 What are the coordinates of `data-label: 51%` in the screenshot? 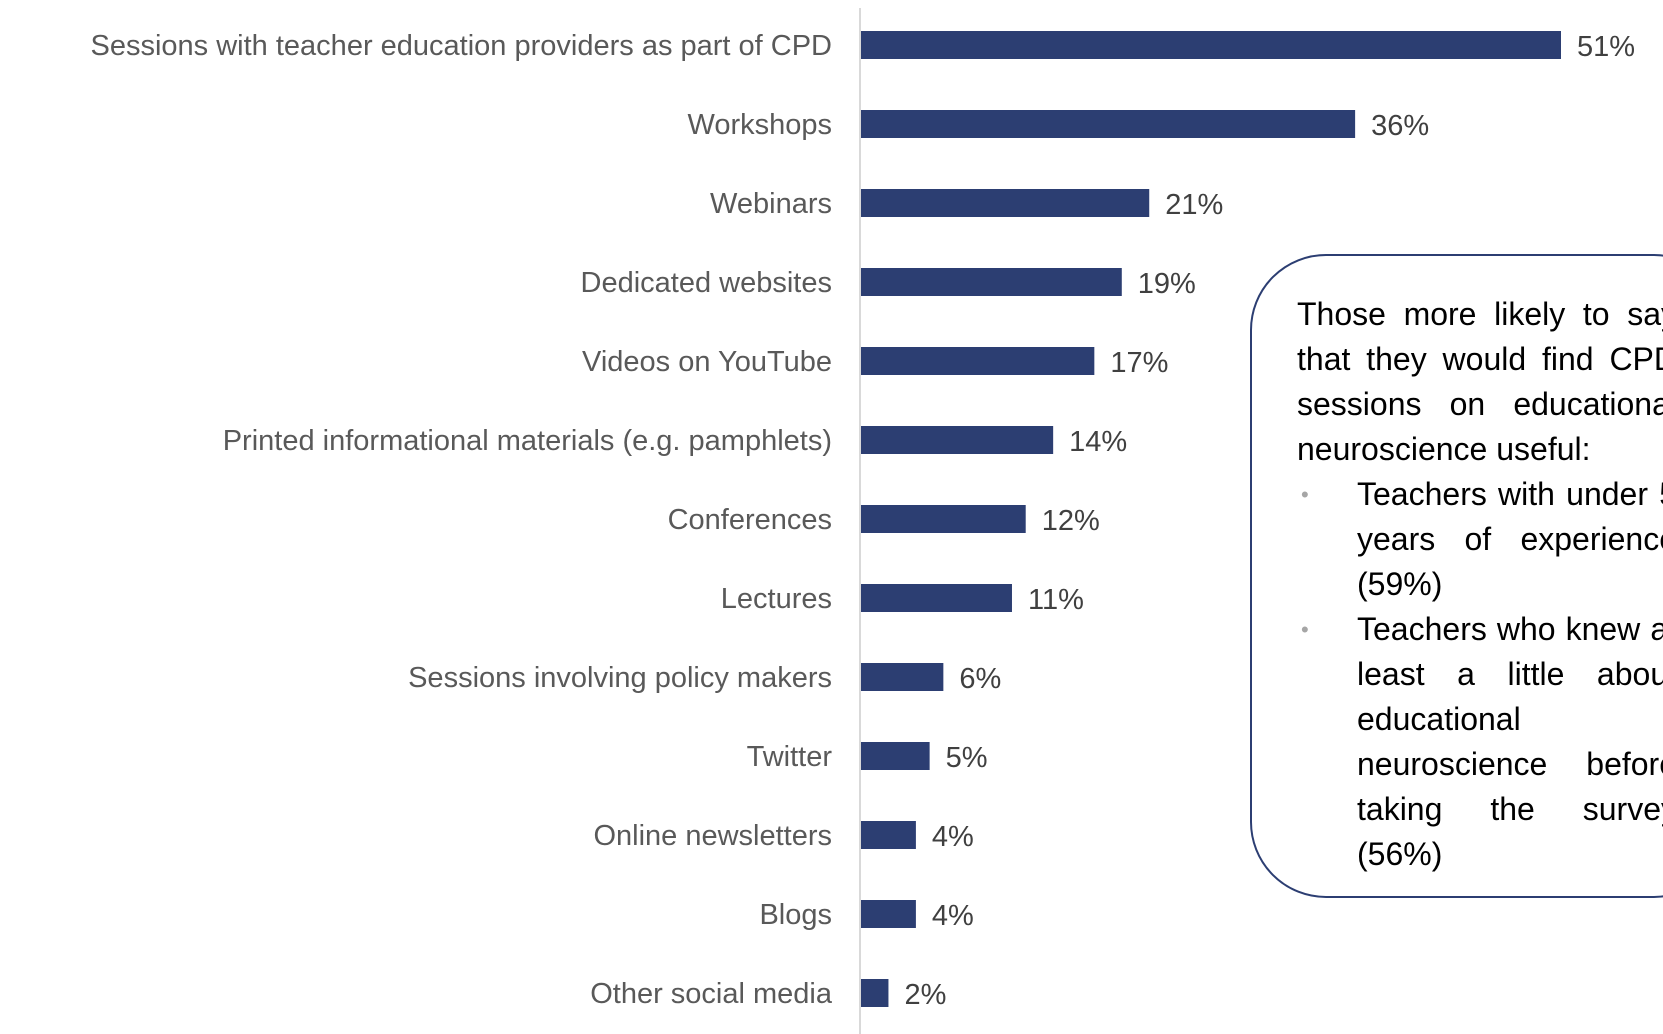 It's located at (1606, 47).